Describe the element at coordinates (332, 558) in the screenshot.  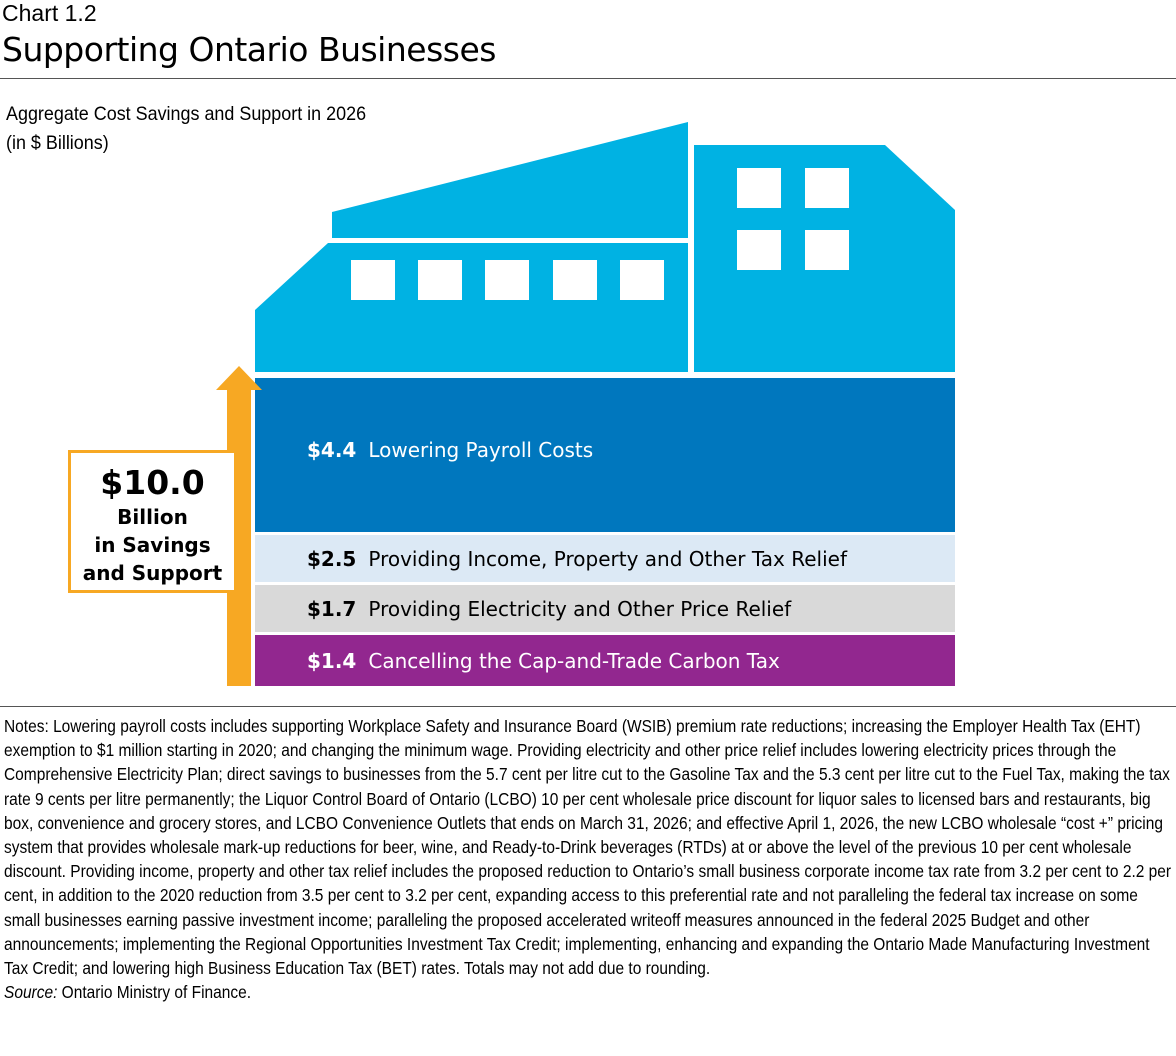
I see `bar-value-label: $2.5` at that location.